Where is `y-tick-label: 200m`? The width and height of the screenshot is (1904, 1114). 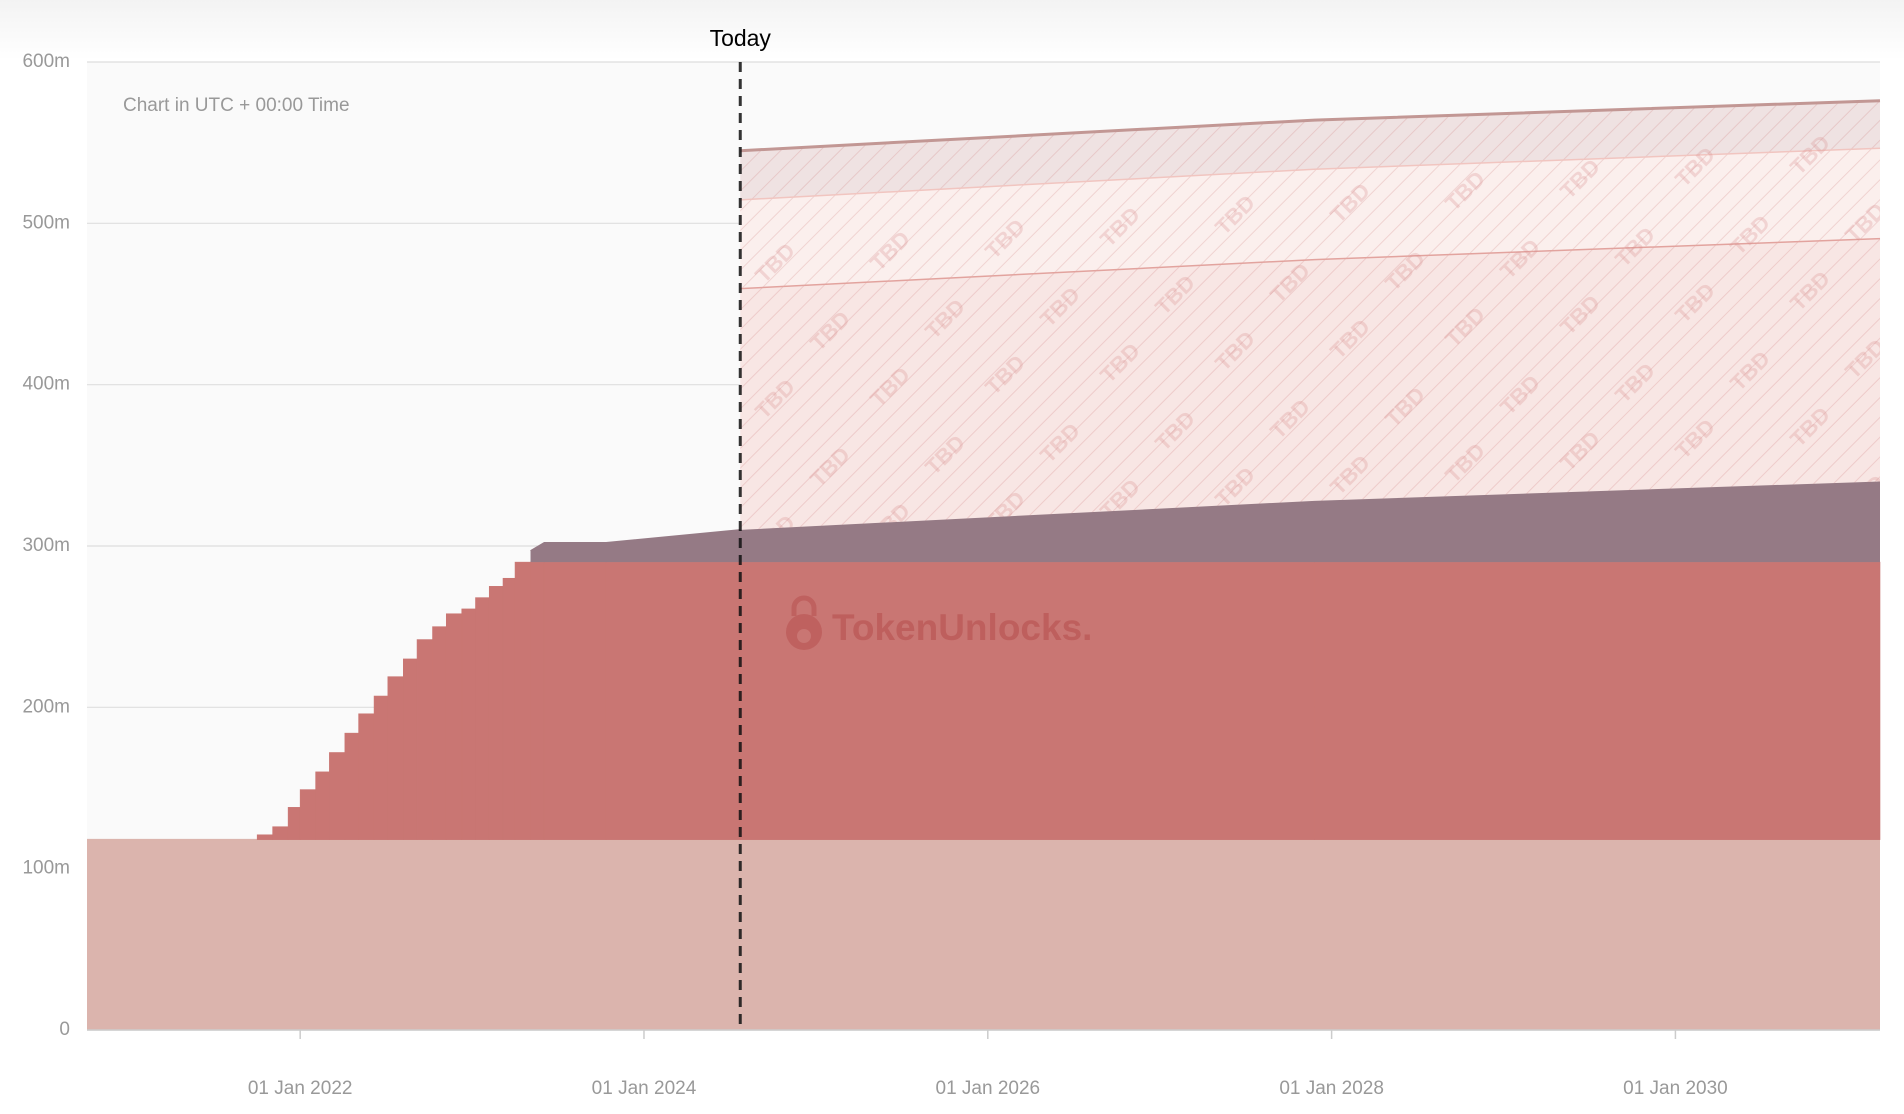 y-tick-label: 200m is located at coordinates (46, 706).